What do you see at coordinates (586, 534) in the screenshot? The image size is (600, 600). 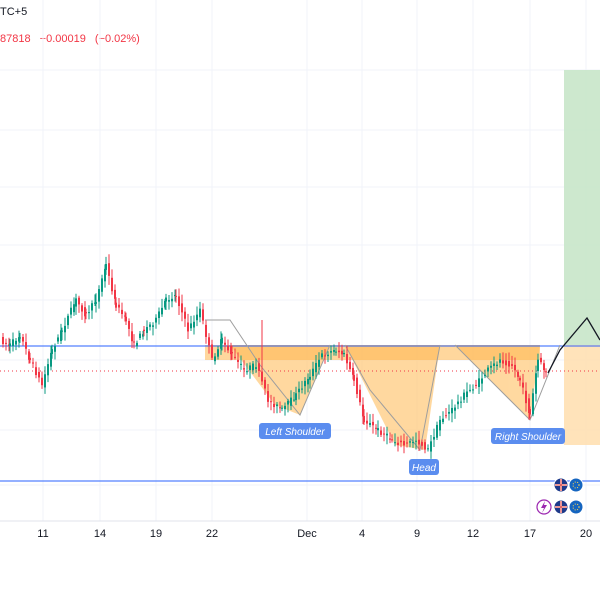 I see `time-axis-label: 20` at bounding box center [586, 534].